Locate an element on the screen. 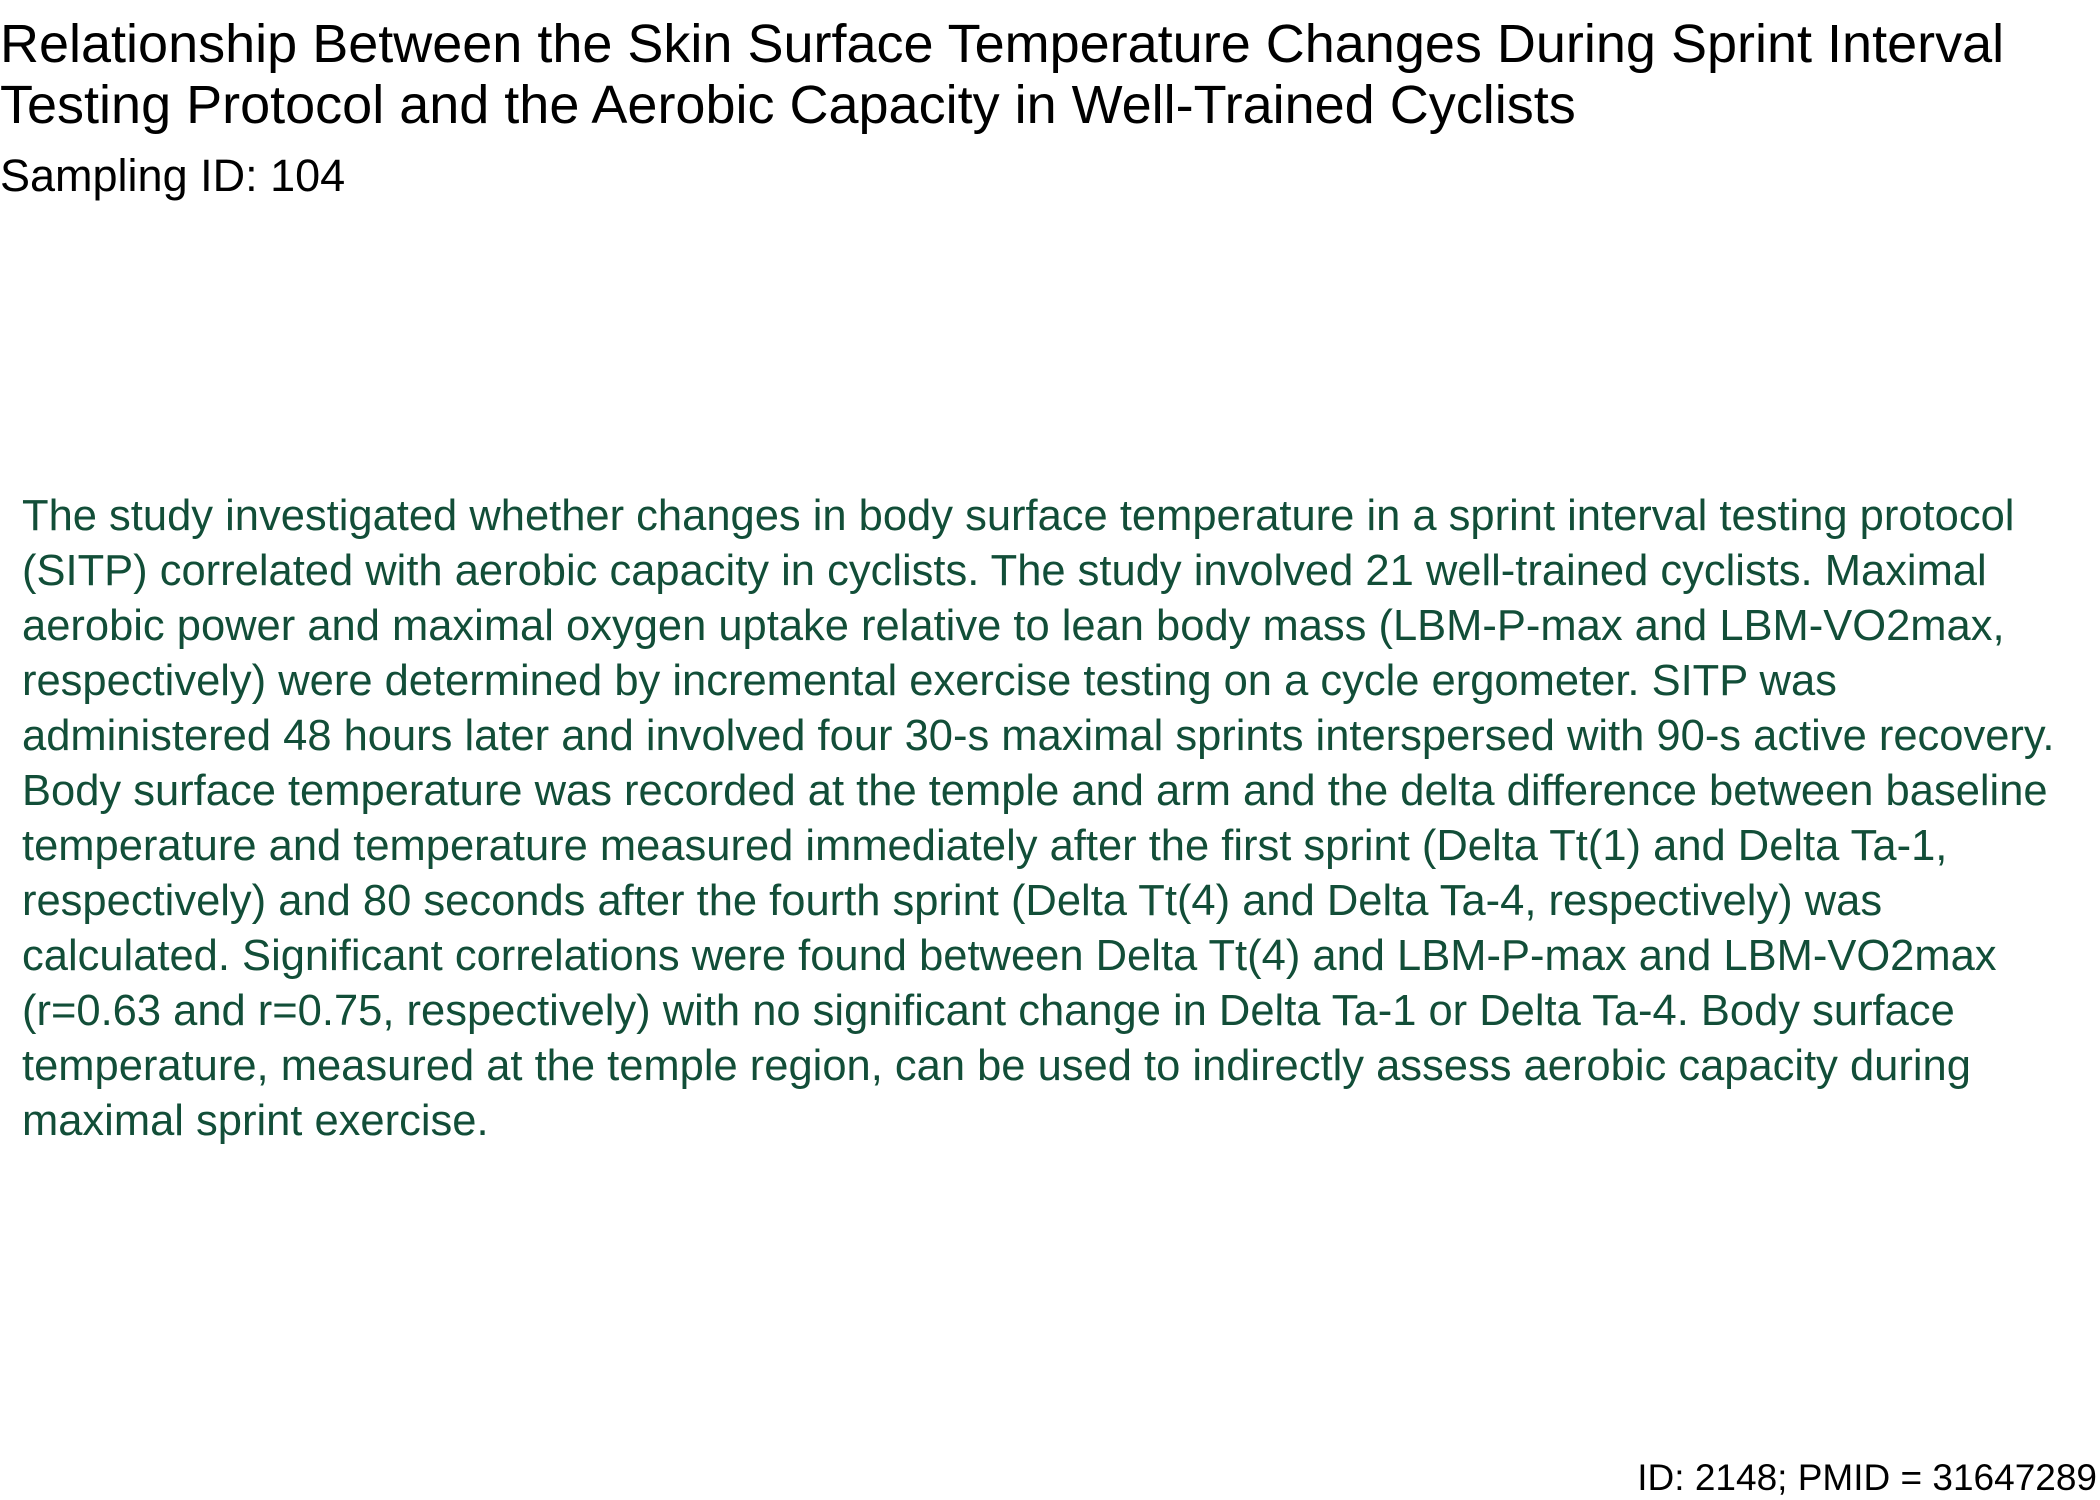 The image size is (2100, 1500). footer-id: ID: 2148; PMID = 31647289 is located at coordinates (1867, 1477).